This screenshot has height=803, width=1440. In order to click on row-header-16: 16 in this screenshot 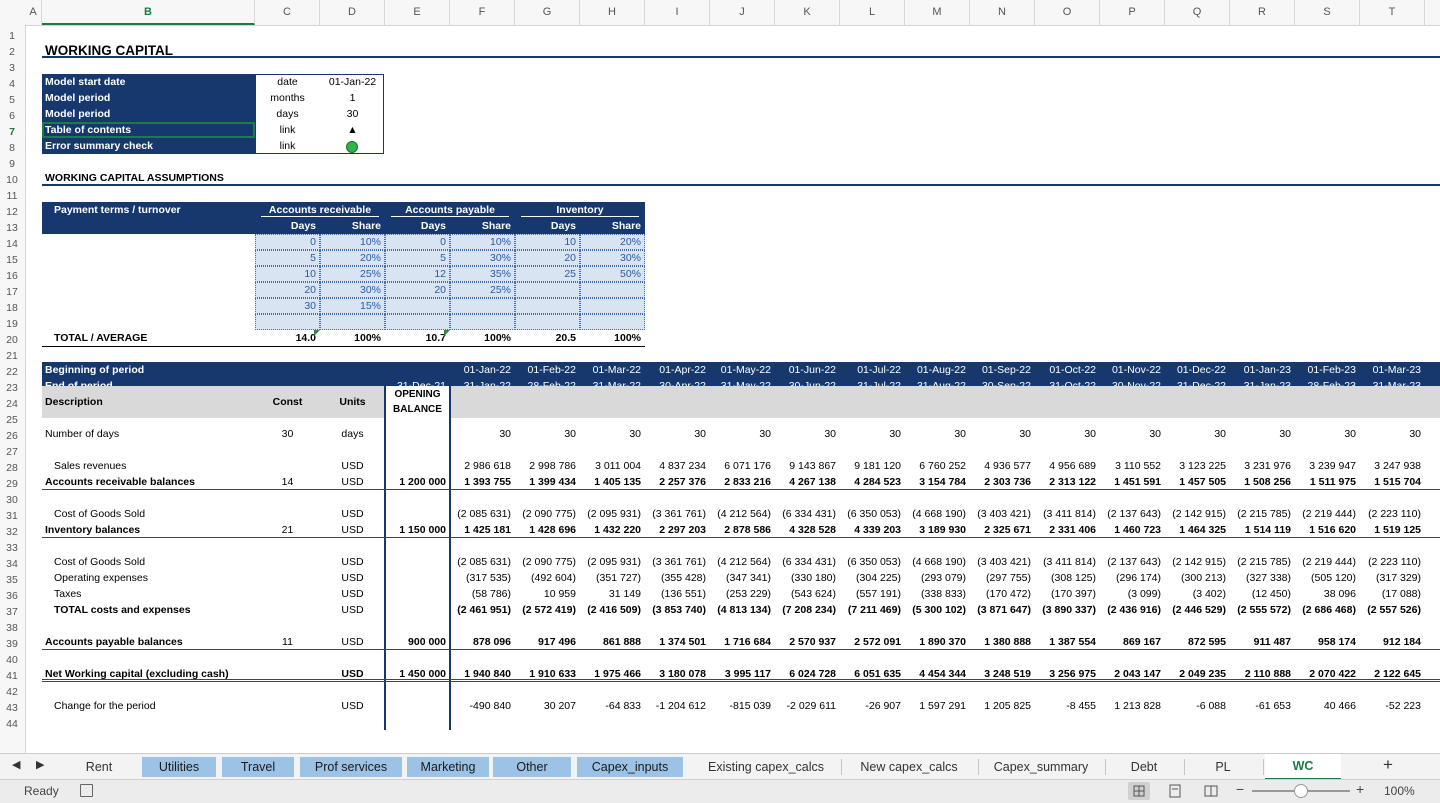, I will do `click(12, 276)`.